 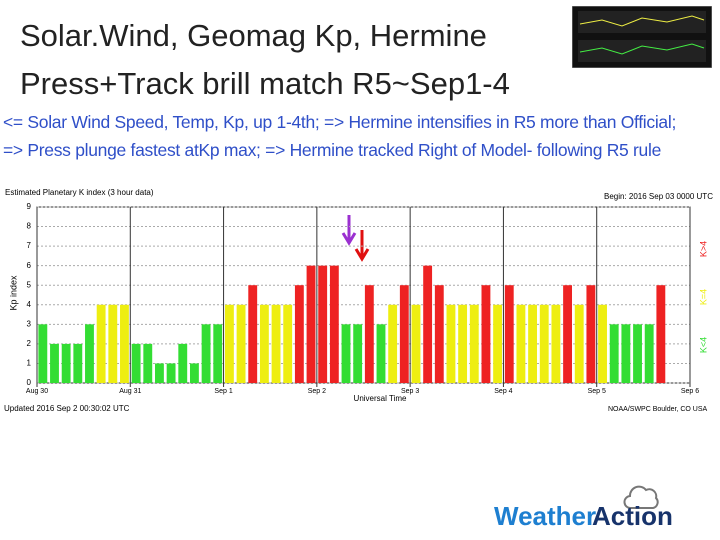 What do you see at coordinates (642, 37) in the screenshot?
I see `thumbnail` at bounding box center [642, 37].